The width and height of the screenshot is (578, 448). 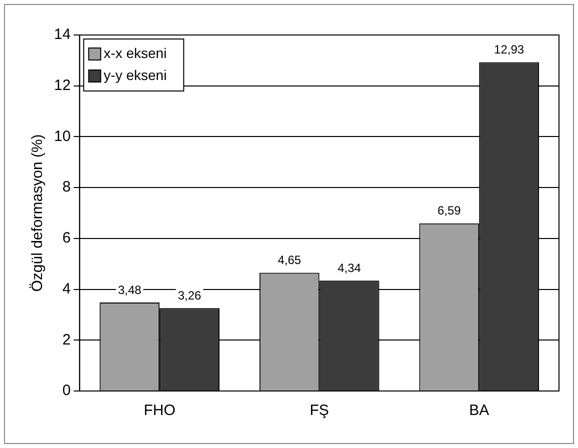 What do you see at coordinates (160, 411) in the screenshot?
I see `x-tick-label: FHO` at bounding box center [160, 411].